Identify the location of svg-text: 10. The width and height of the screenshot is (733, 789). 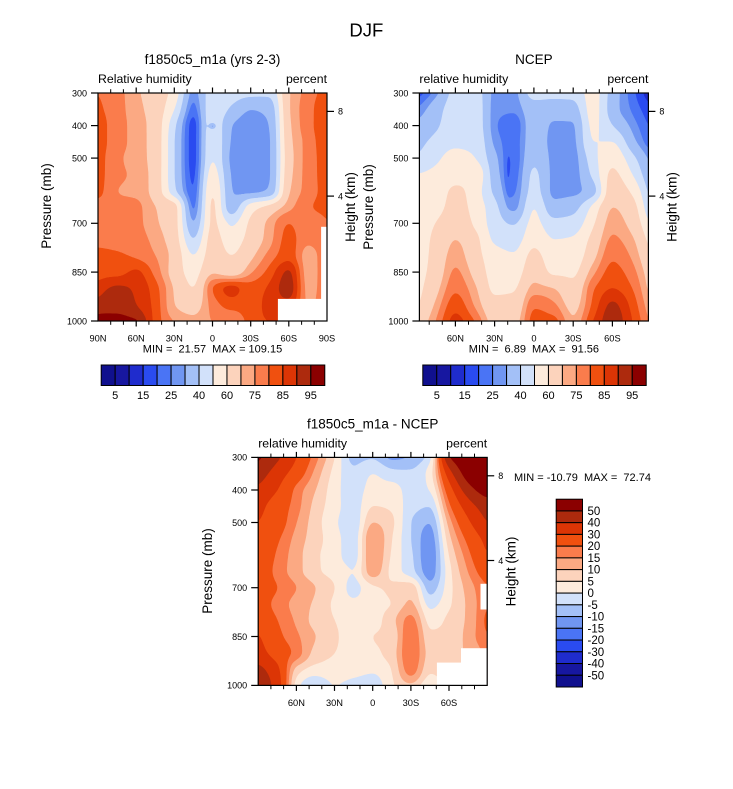
(594, 571).